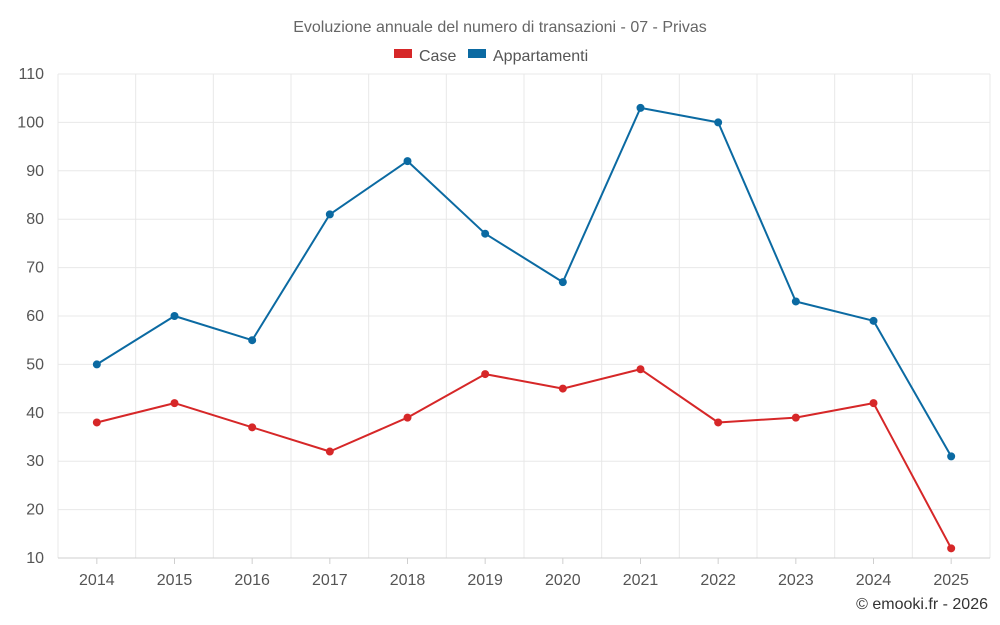 The image size is (1000, 625). Describe the element at coordinates (30, 122) in the screenshot. I see `y-tick-label: 100` at that location.